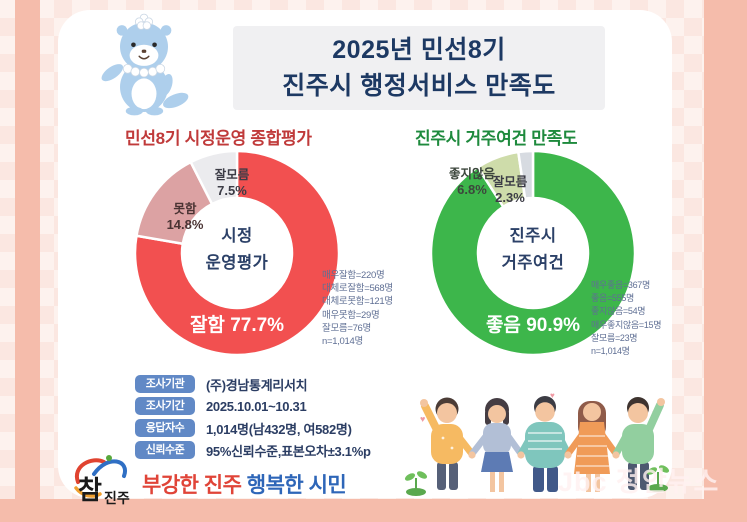 This screenshot has height=522, width=747. I want to click on city-slogan: 부강한 진주 행복한 시민, so click(244, 484).